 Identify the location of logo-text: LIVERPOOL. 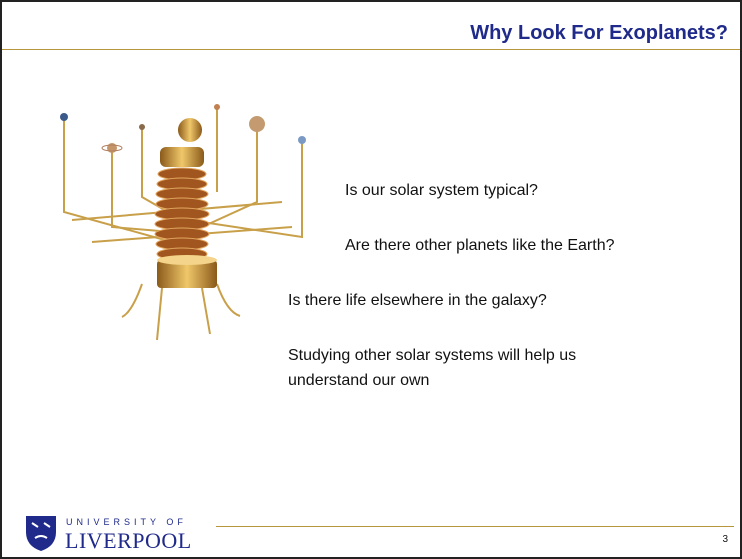
(128, 540).